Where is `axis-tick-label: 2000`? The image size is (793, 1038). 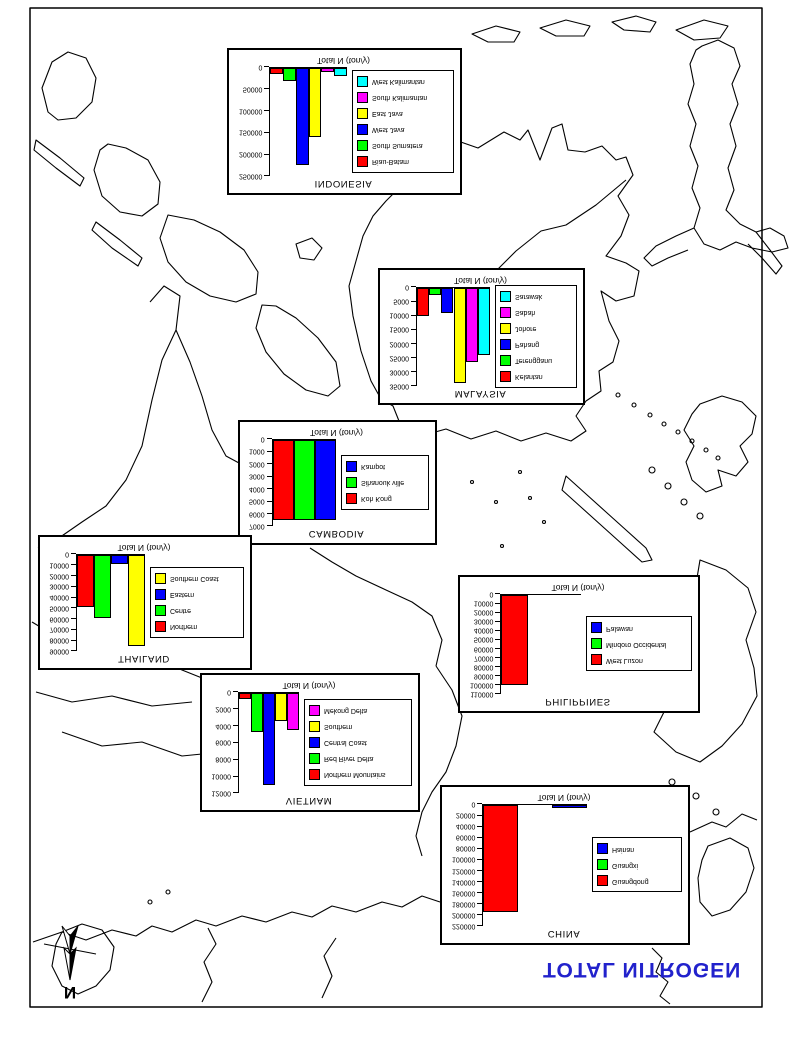
axis-tick-label: 2000 is located at coordinates (257, 464).